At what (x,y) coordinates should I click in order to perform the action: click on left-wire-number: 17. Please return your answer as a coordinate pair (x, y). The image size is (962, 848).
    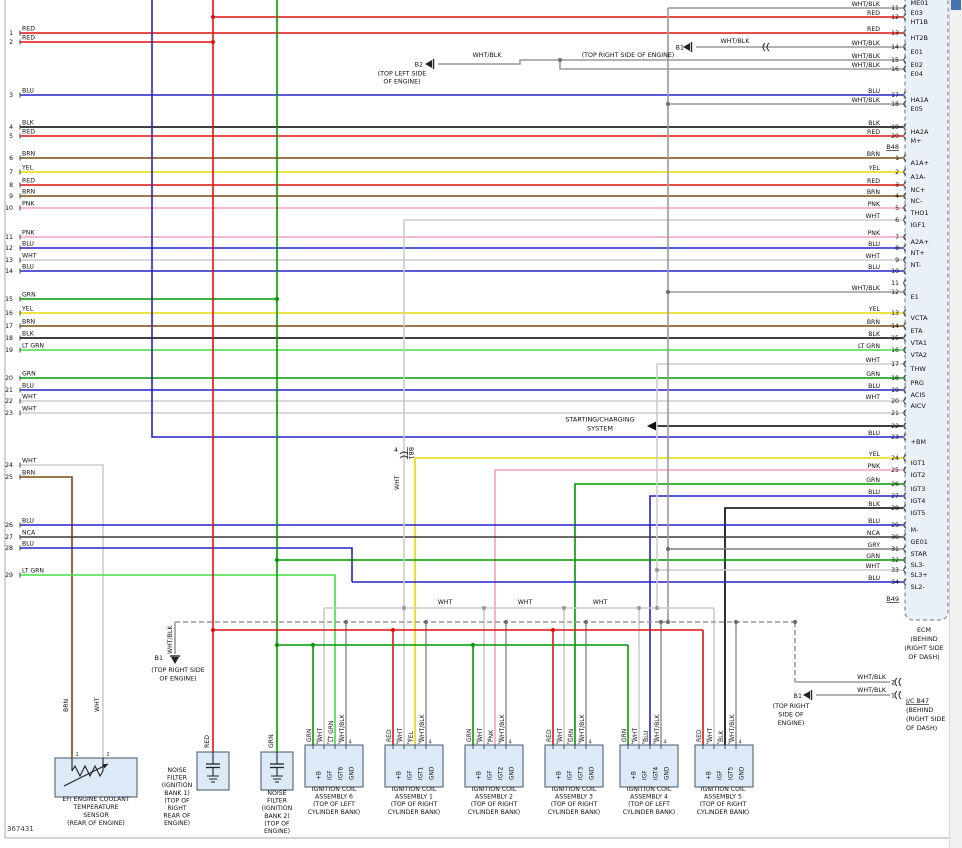
    Looking at the image, I should click on (9, 326).